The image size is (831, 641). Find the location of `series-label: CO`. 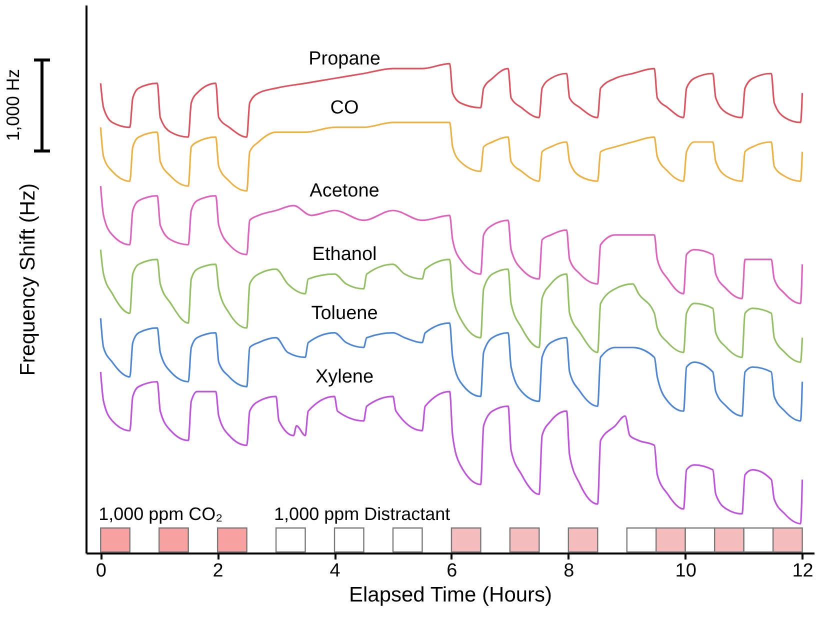

series-label: CO is located at coordinates (344, 107).